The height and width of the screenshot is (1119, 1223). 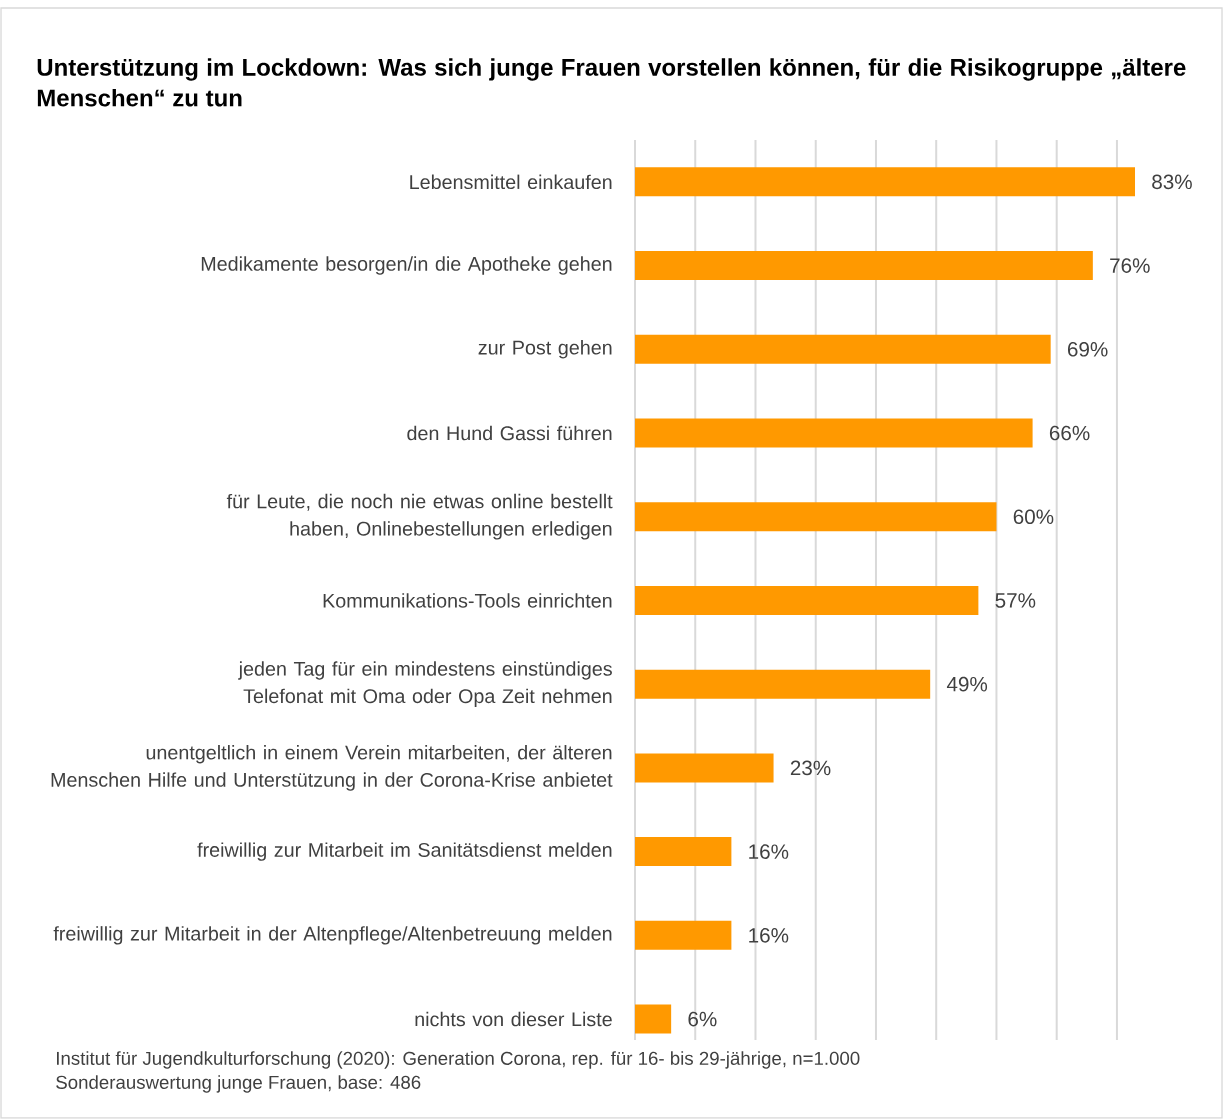 I want to click on data-label: 66%, so click(x=1069, y=433).